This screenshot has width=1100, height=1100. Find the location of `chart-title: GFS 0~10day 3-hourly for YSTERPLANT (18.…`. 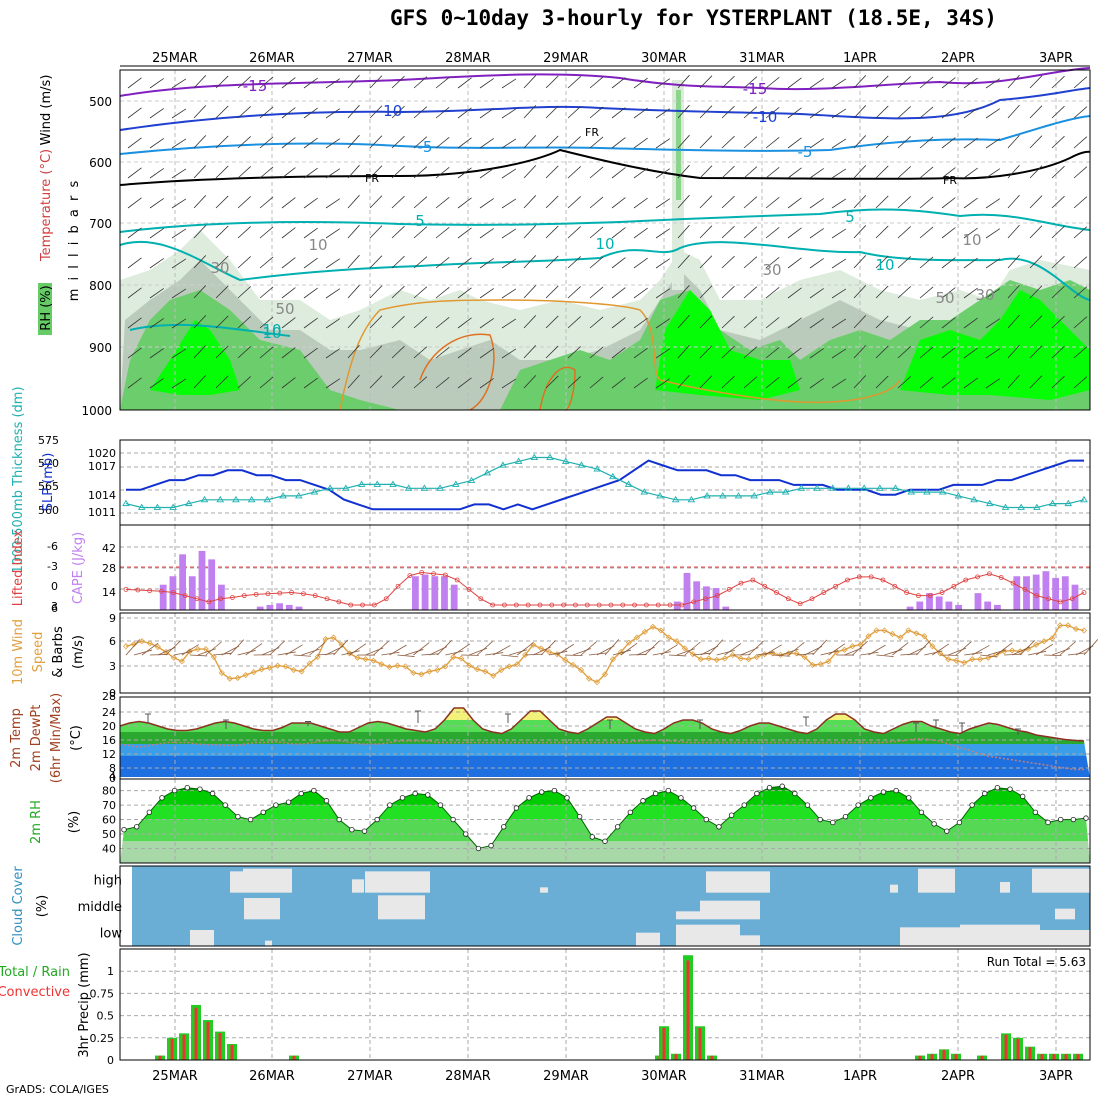

chart-title: GFS 0~10day 3-hourly for YSTERPLANT (18.… is located at coordinates (693, 18).